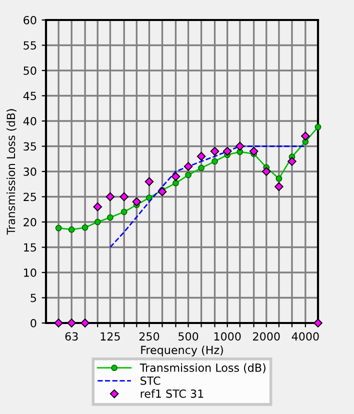 This screenshot has height=414, width=354. Describe the element at coordinates (149, 336) in the screenshot. I see `x-tick-label: 250` at that location.